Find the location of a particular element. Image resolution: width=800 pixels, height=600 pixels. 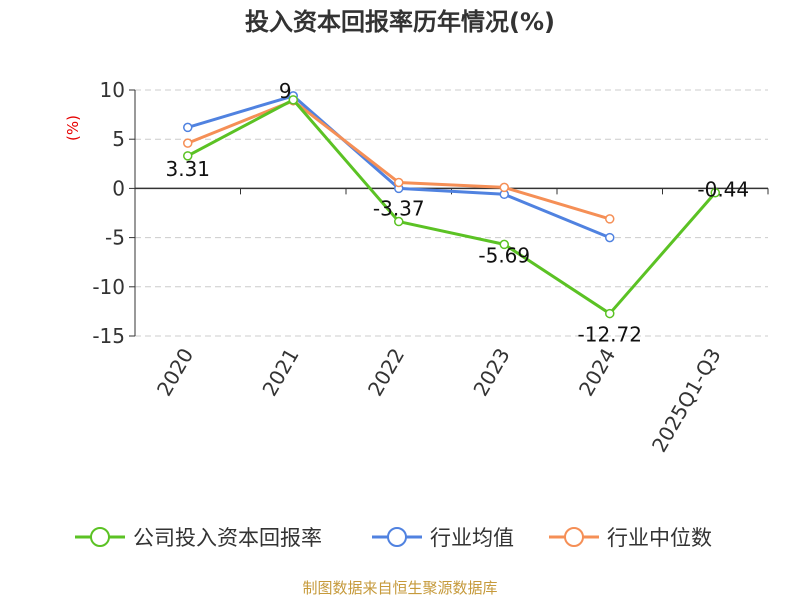

x-tick-label: 2024 is located at coordinates (597, 372).